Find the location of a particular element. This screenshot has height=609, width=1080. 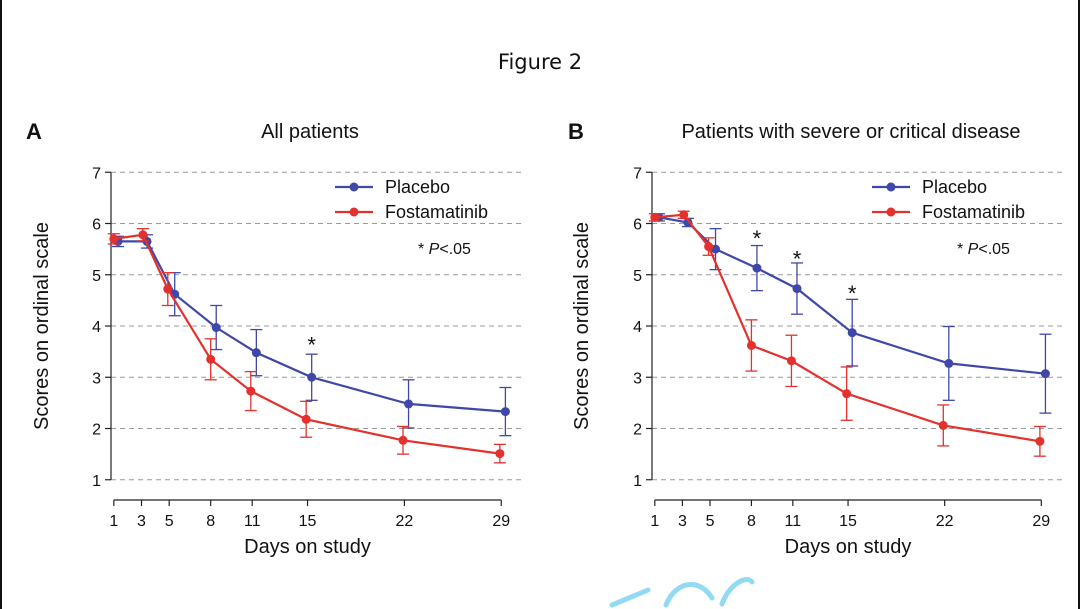

figure-title: Figure 2 is located at coordinates (540, 62).